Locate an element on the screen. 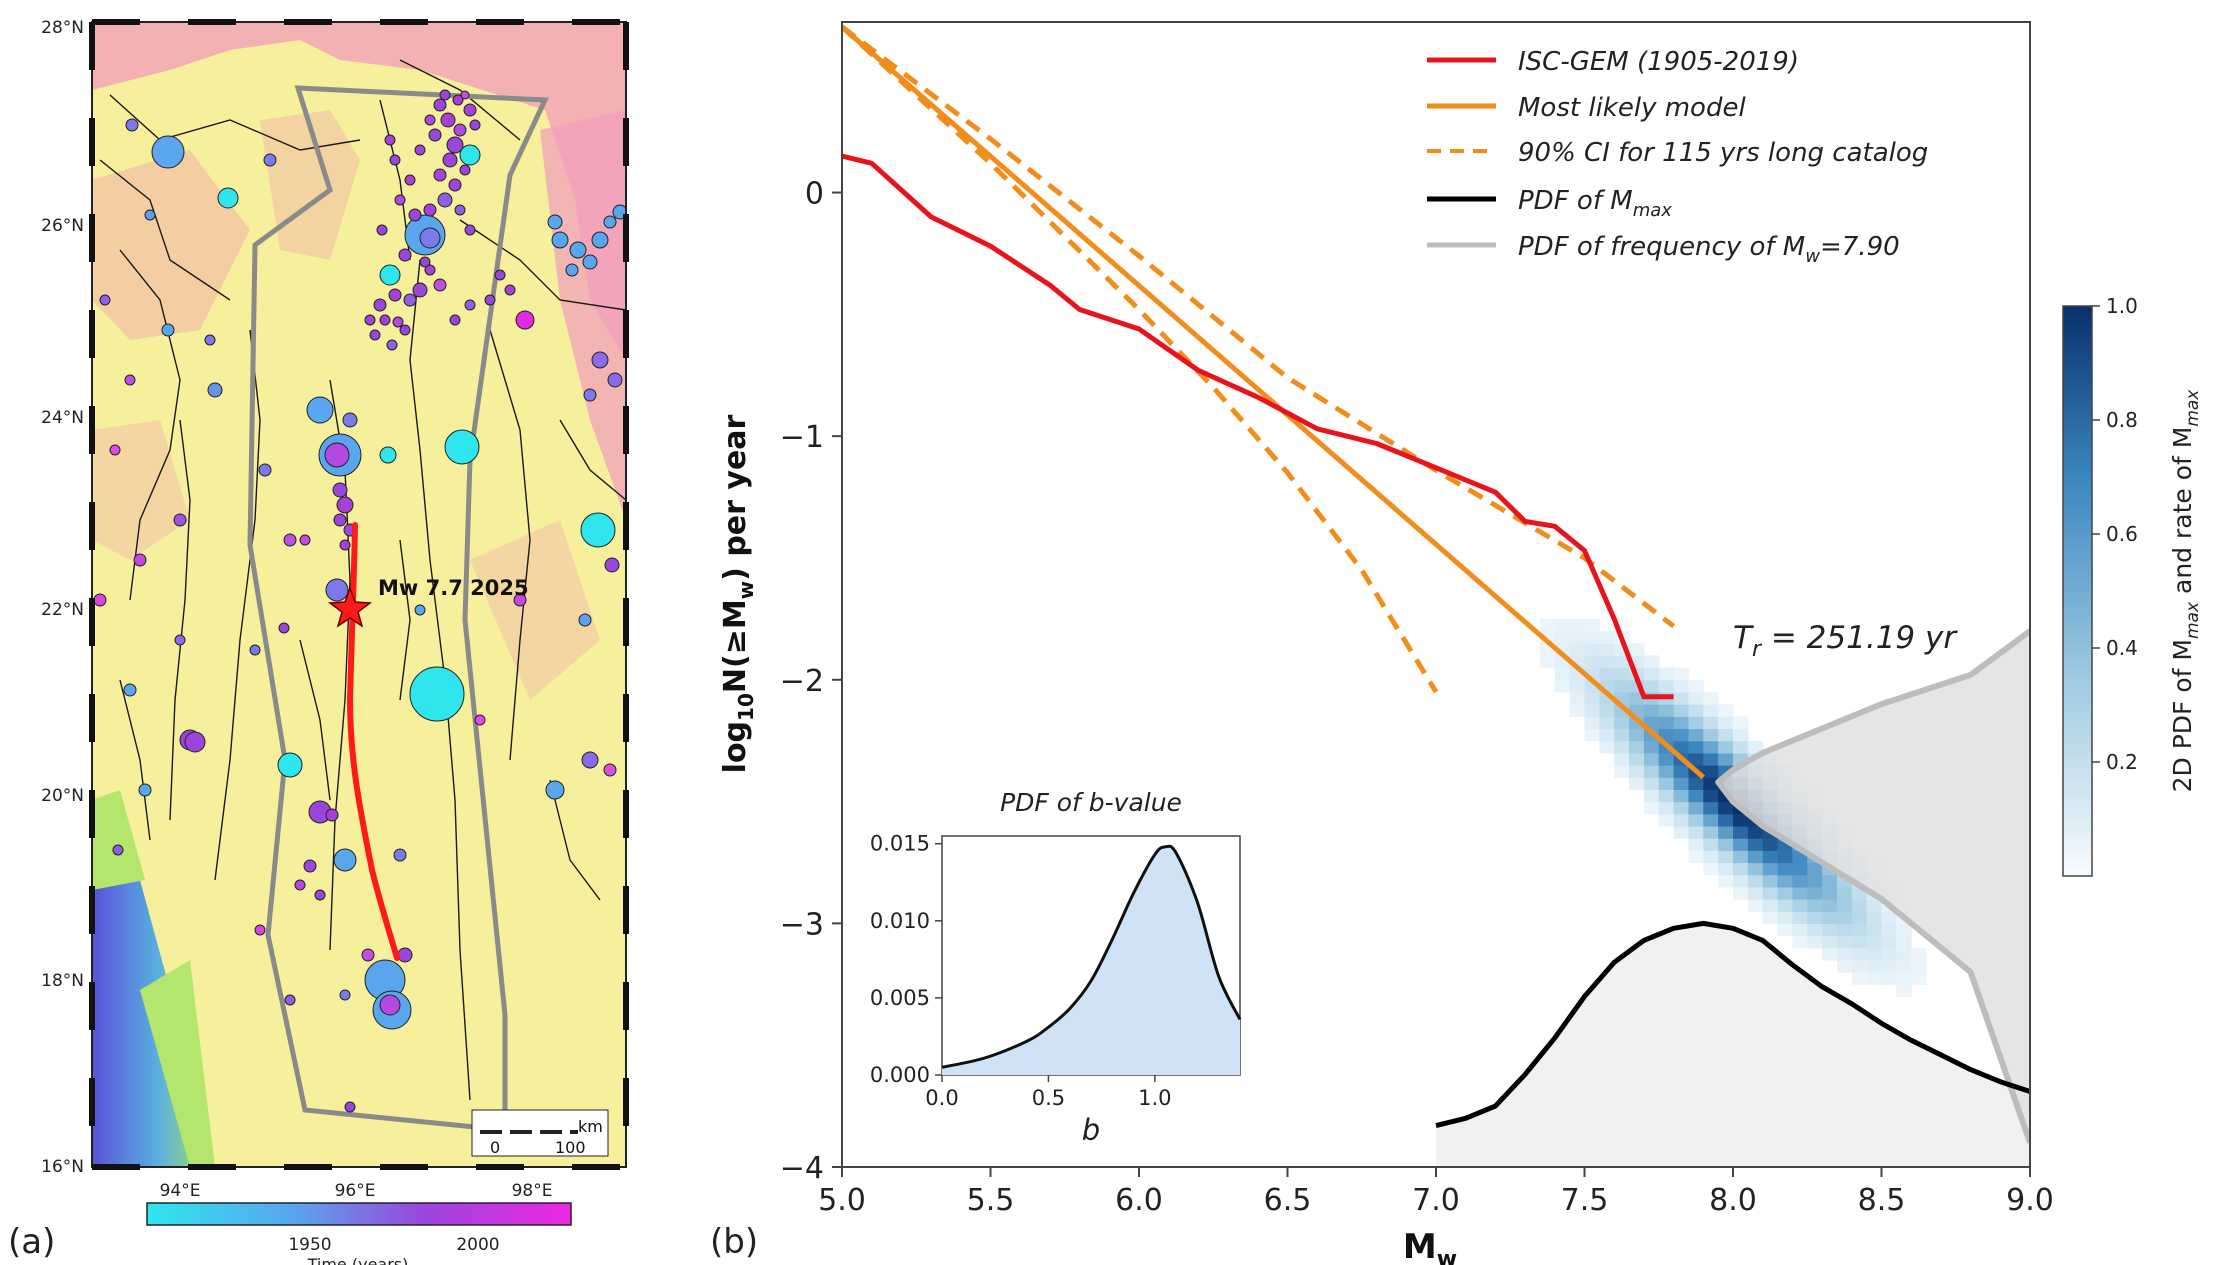  x-axis: 5.0 5.5 6.0 6.5 7.0 7.5 8.0 8.5 9.0 is located at coordinates (1436, 1192).